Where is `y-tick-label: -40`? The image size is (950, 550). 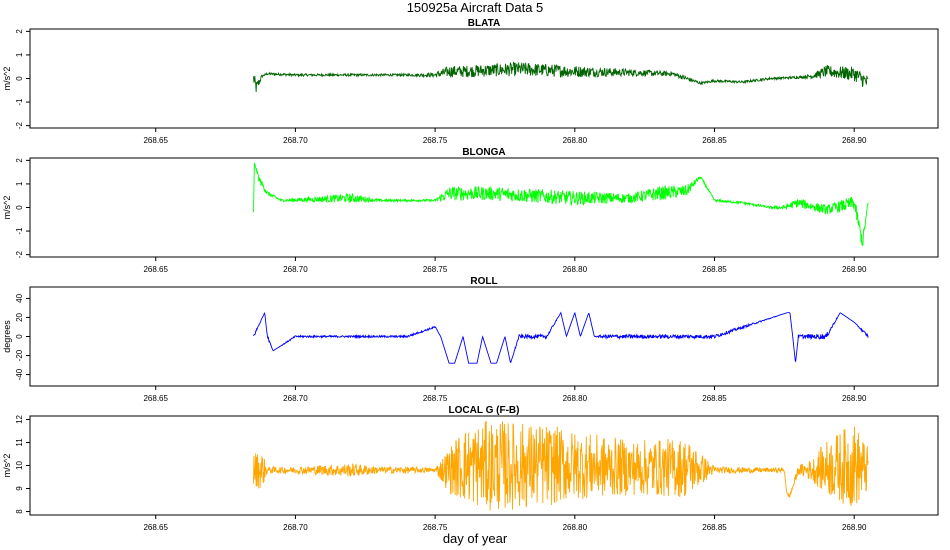 y-tick-label: -40 is located at coordinates (19, 374).